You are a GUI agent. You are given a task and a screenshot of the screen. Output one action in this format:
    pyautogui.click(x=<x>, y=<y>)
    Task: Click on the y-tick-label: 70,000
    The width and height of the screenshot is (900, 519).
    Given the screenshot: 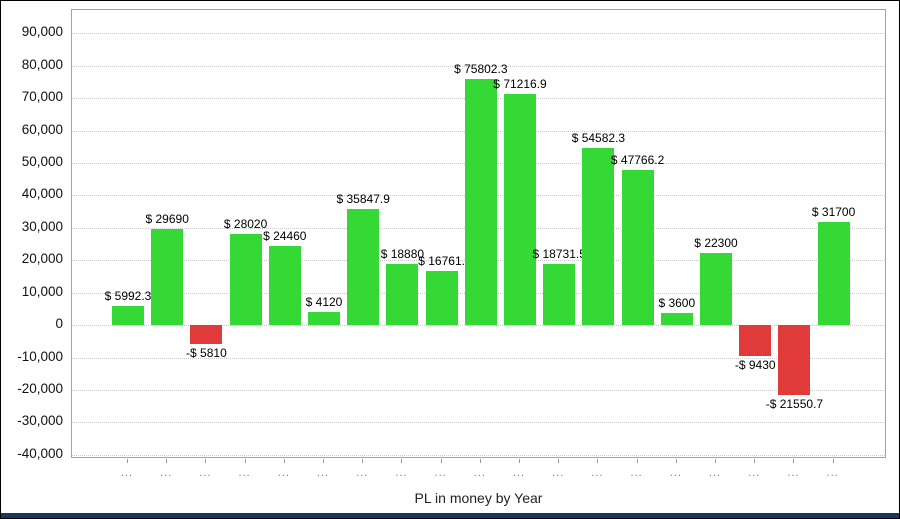 What is the action you would take?
    pyautogui.click(x=42, y=97)
    